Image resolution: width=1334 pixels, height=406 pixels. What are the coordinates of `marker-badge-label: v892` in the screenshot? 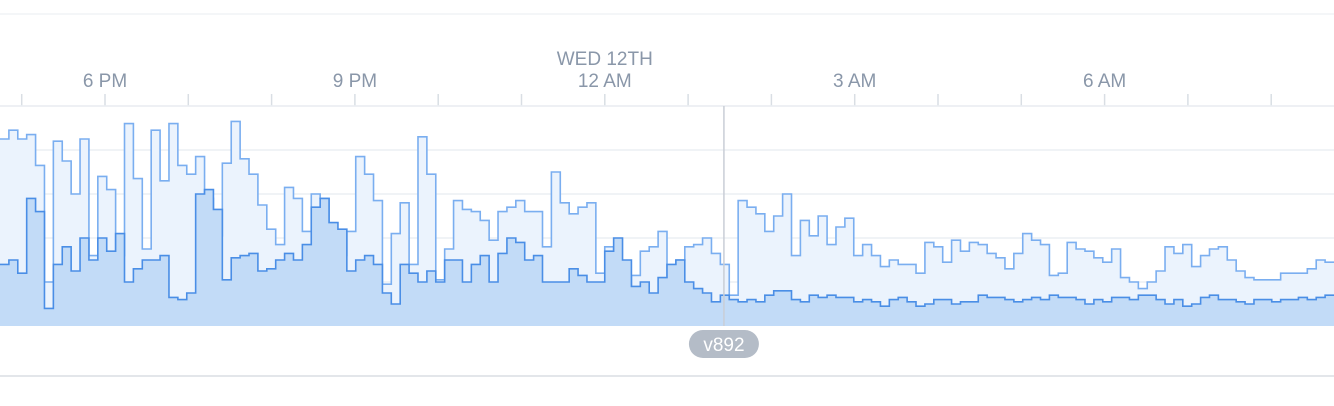 It's located at (723, 345).